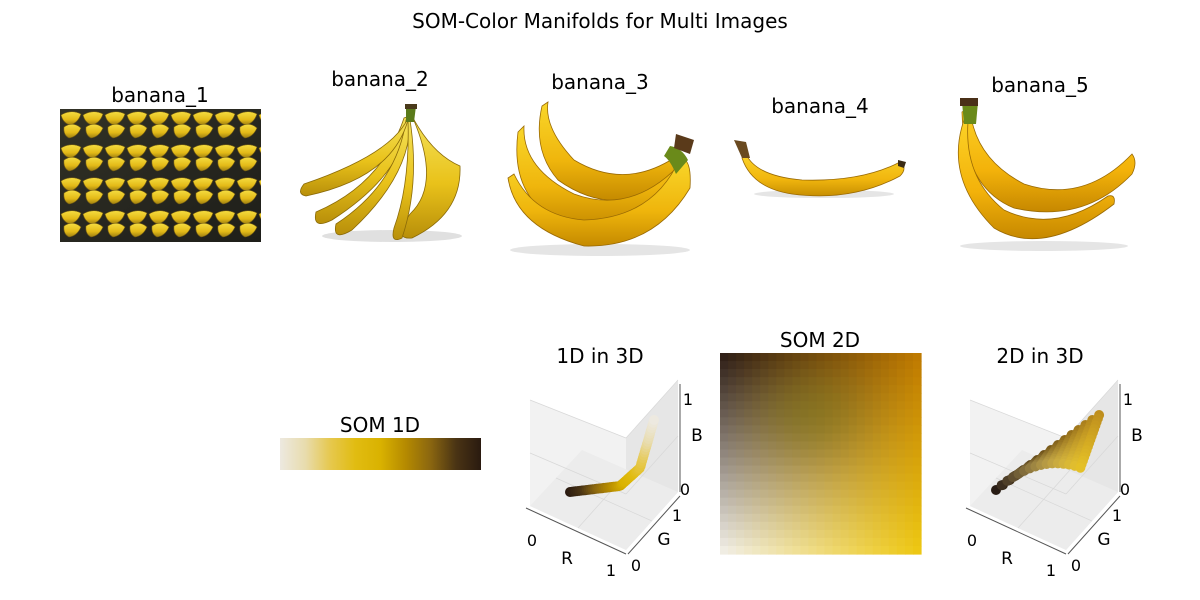 This screenshot has height=600, width=1200. I want to click on banana-pair-icon, so click(1046, 174).